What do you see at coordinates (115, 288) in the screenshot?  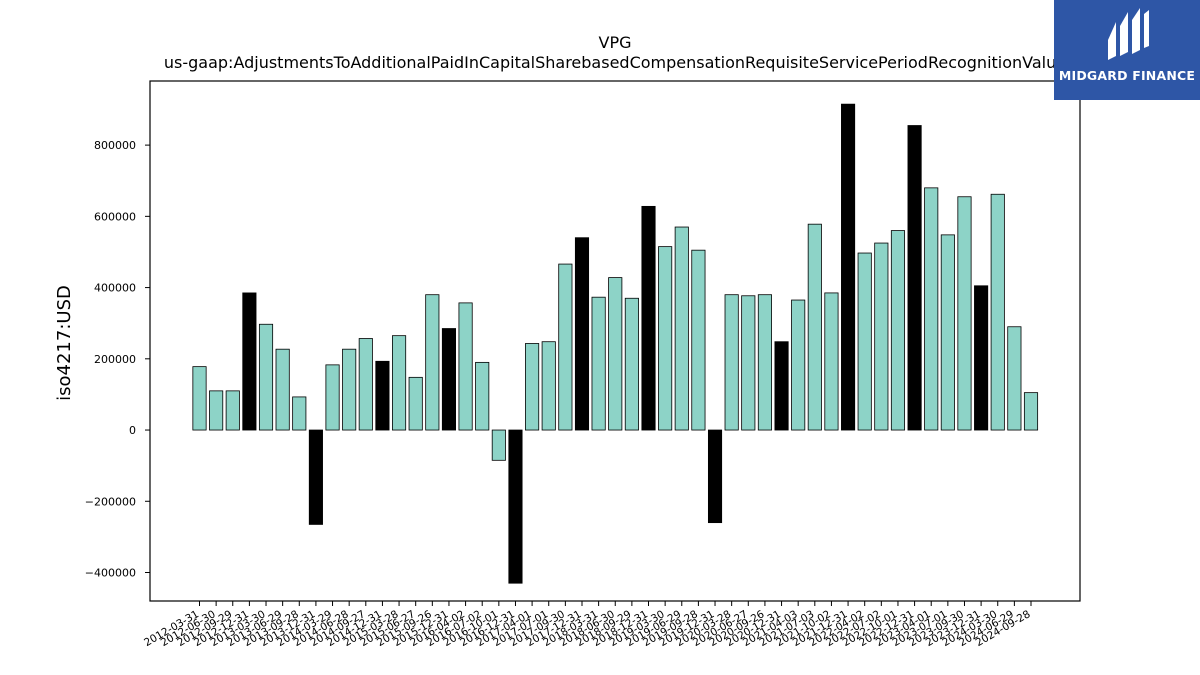 I see `y-tick-label: 400000` at bounding box center [115, 288].